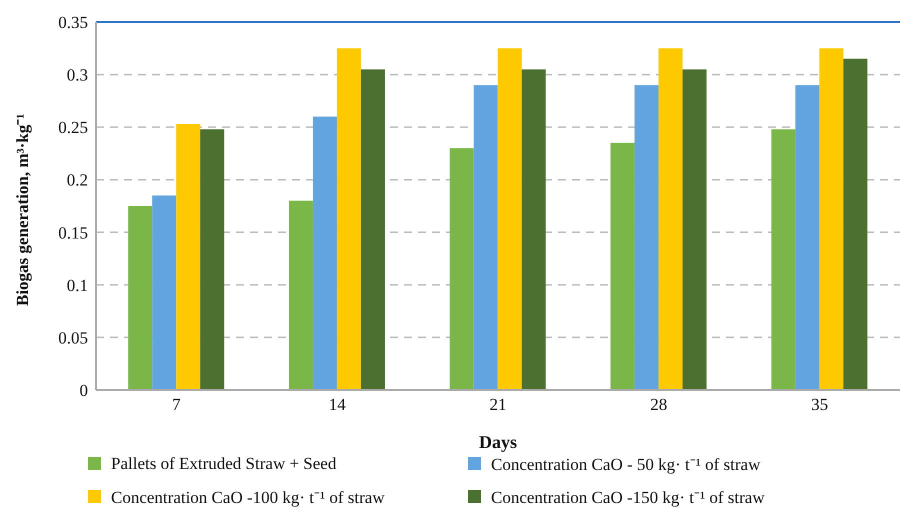  I want to click on legend-label: Concentration CaO -150 kg· t⁻¹ of straw, so click(628, 497).